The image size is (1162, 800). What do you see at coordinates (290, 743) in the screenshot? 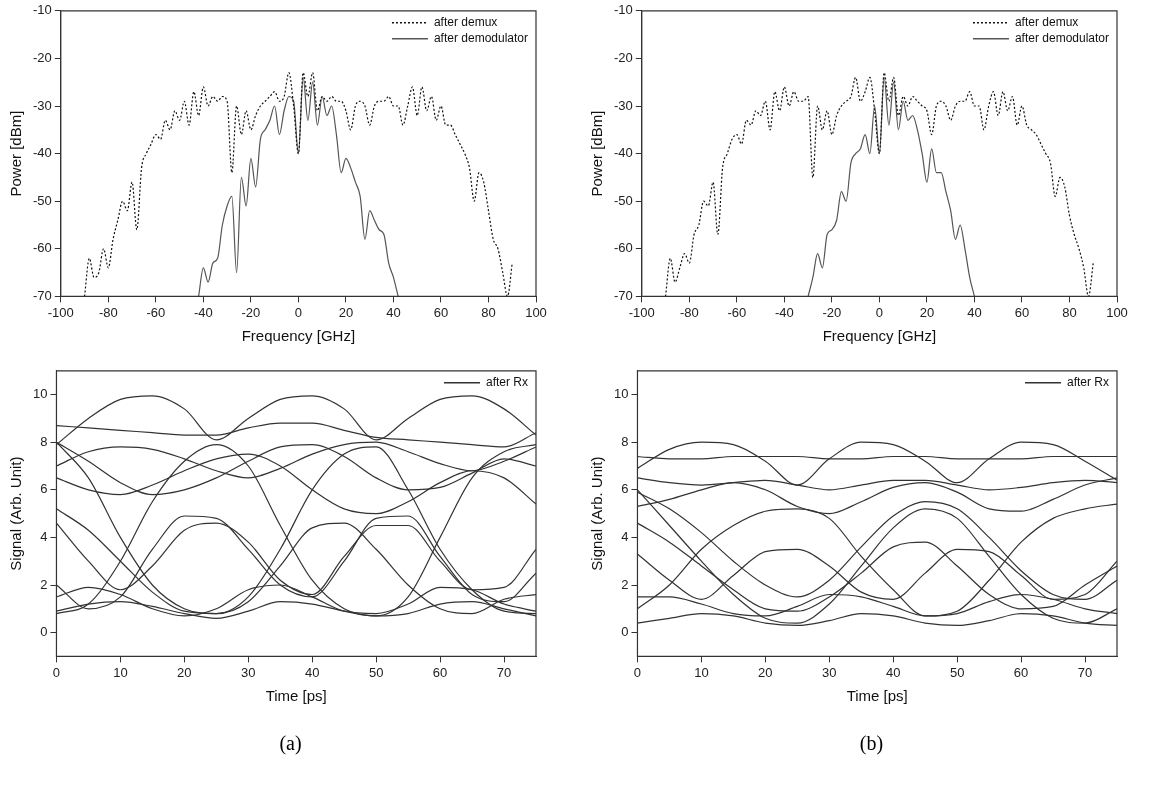
I see `text: (a)` at bounding box center [290, 743].